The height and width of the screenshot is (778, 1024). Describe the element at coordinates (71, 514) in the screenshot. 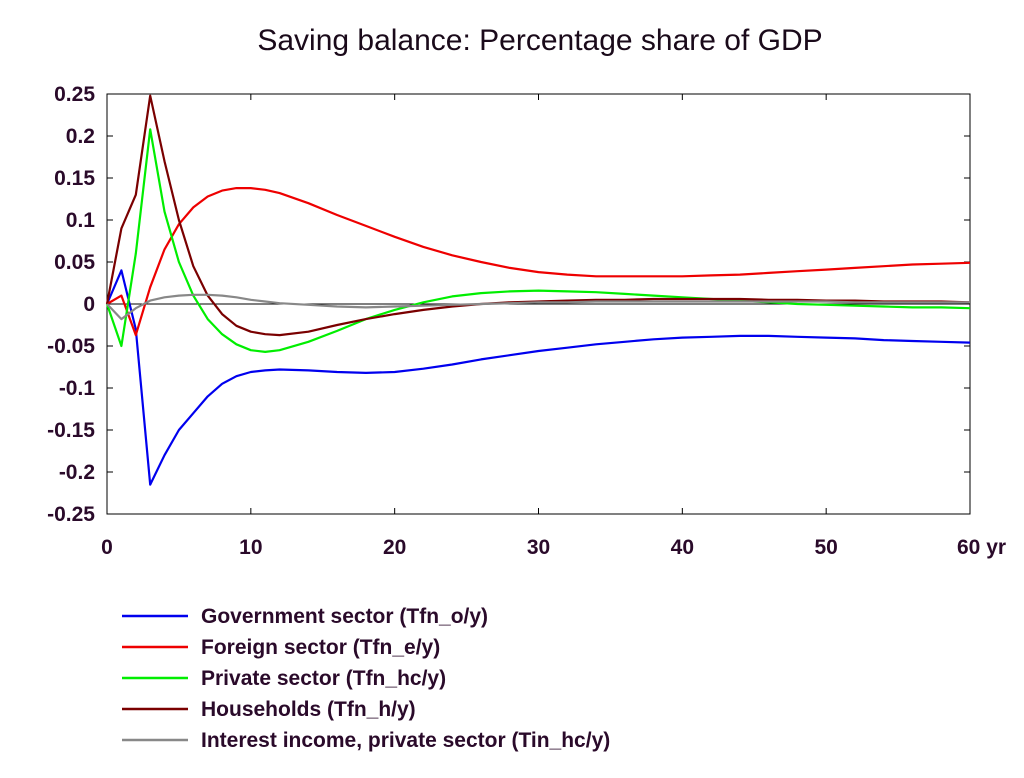

I see `y-tick-label: -0.25` at that location.